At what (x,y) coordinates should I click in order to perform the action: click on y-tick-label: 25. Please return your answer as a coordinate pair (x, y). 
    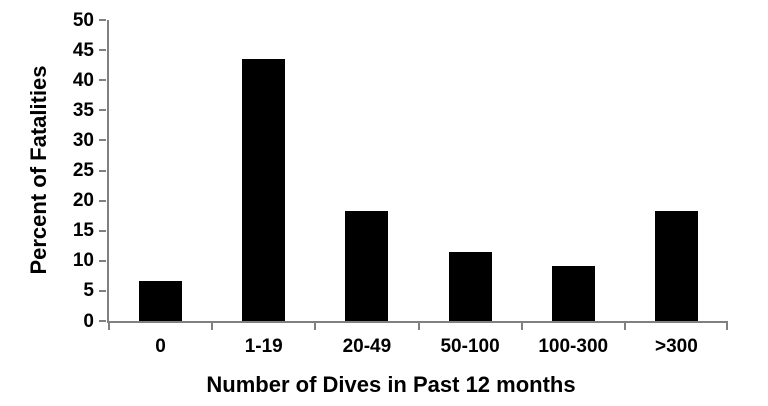
    Looking at the image, I should click on (83, 170).